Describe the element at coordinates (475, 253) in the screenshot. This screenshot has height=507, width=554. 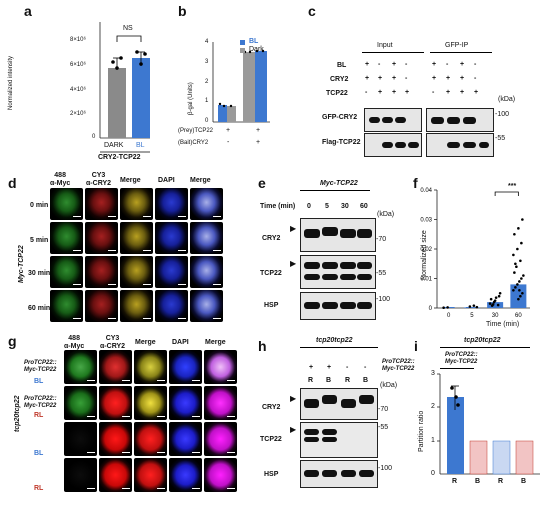
I see `panel-f-chart: 0 0.01 0.02 0.03 0.04 0 5 30 60` at that location.